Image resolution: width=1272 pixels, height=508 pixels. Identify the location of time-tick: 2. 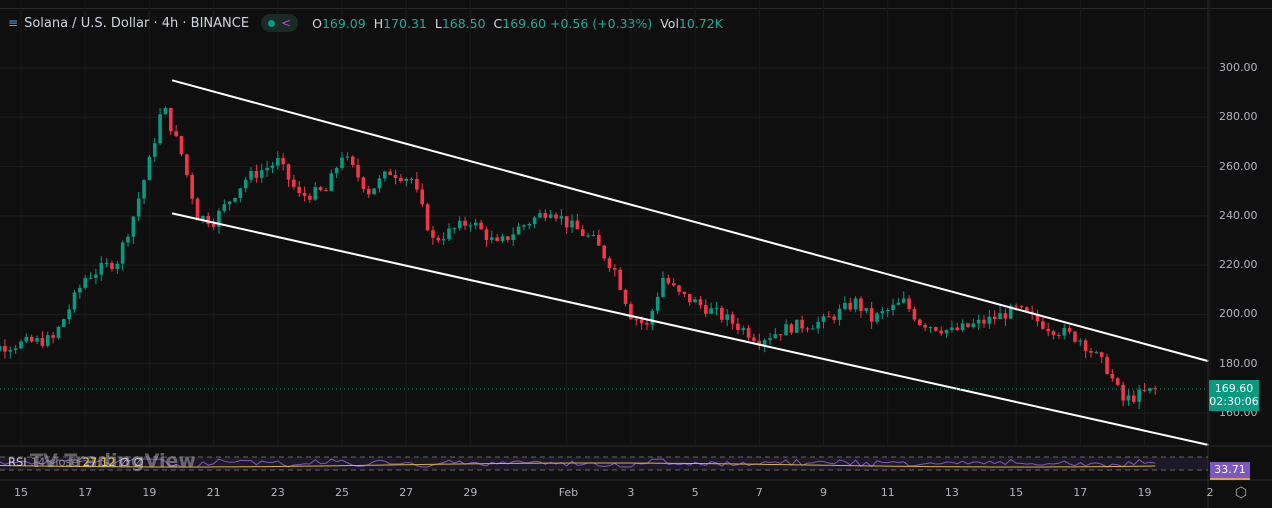
(1210, 492).